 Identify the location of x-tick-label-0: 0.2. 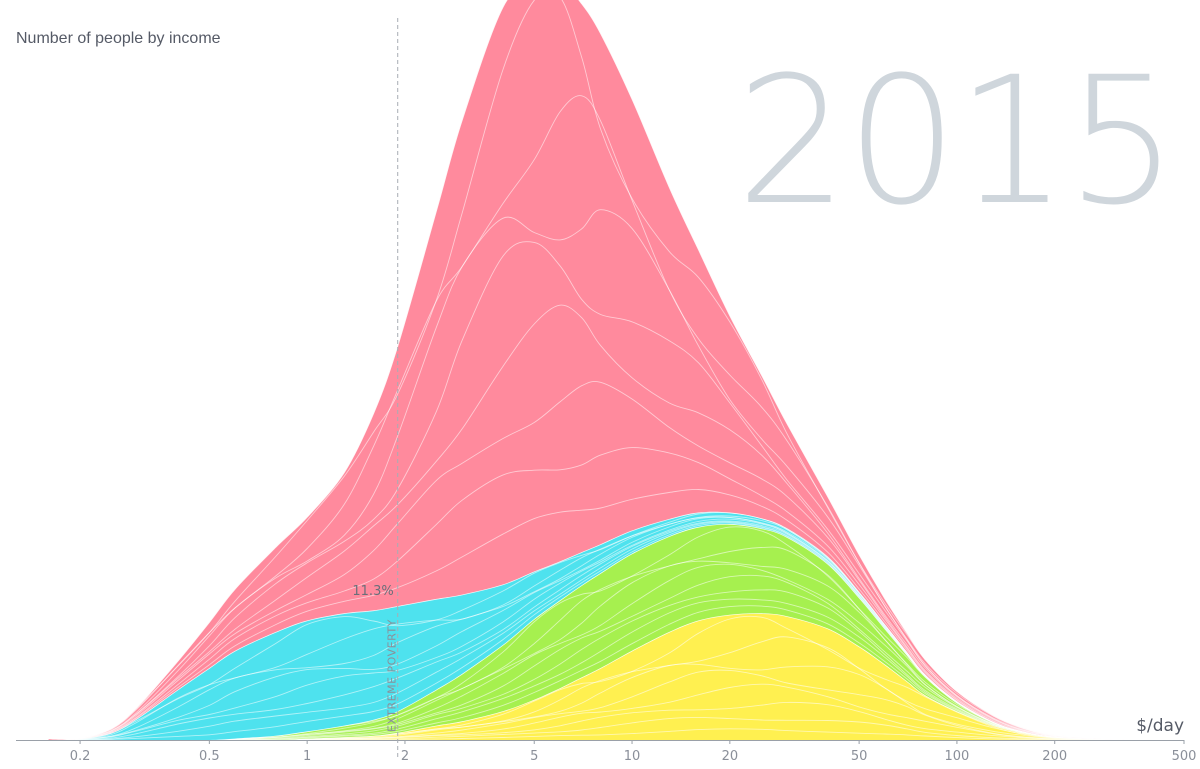
(80, 756).